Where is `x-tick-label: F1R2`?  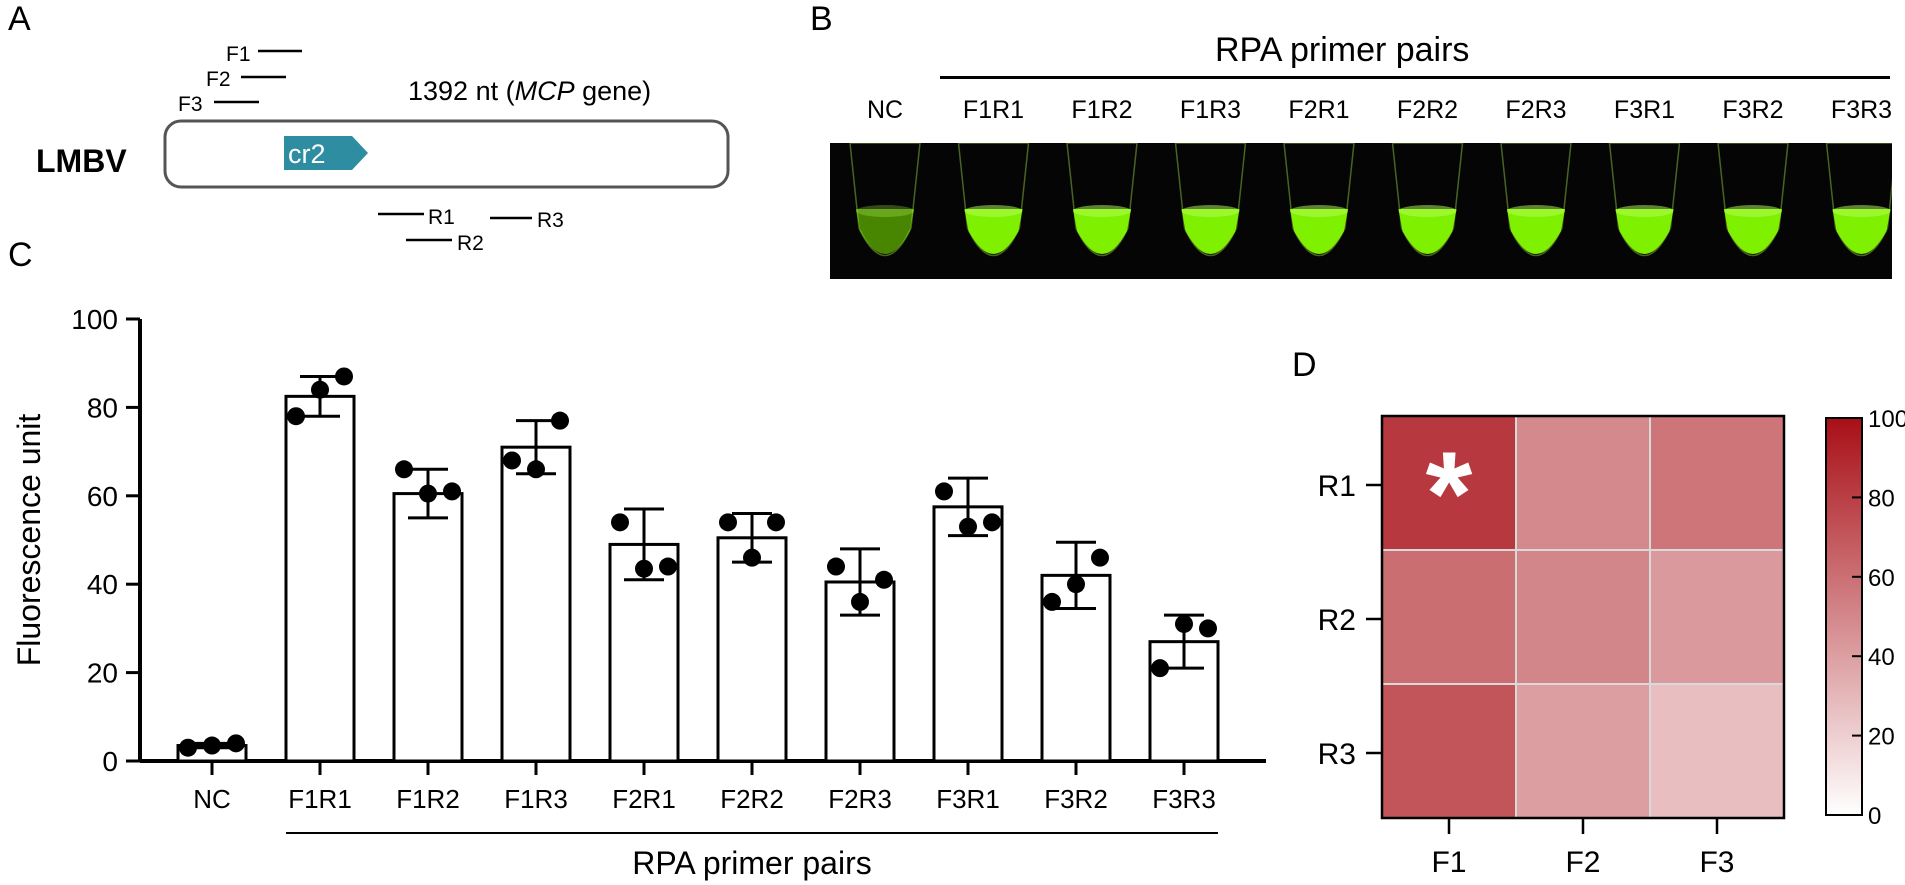
x-tick-label: F1R2 is located at coordinates (428, 799).